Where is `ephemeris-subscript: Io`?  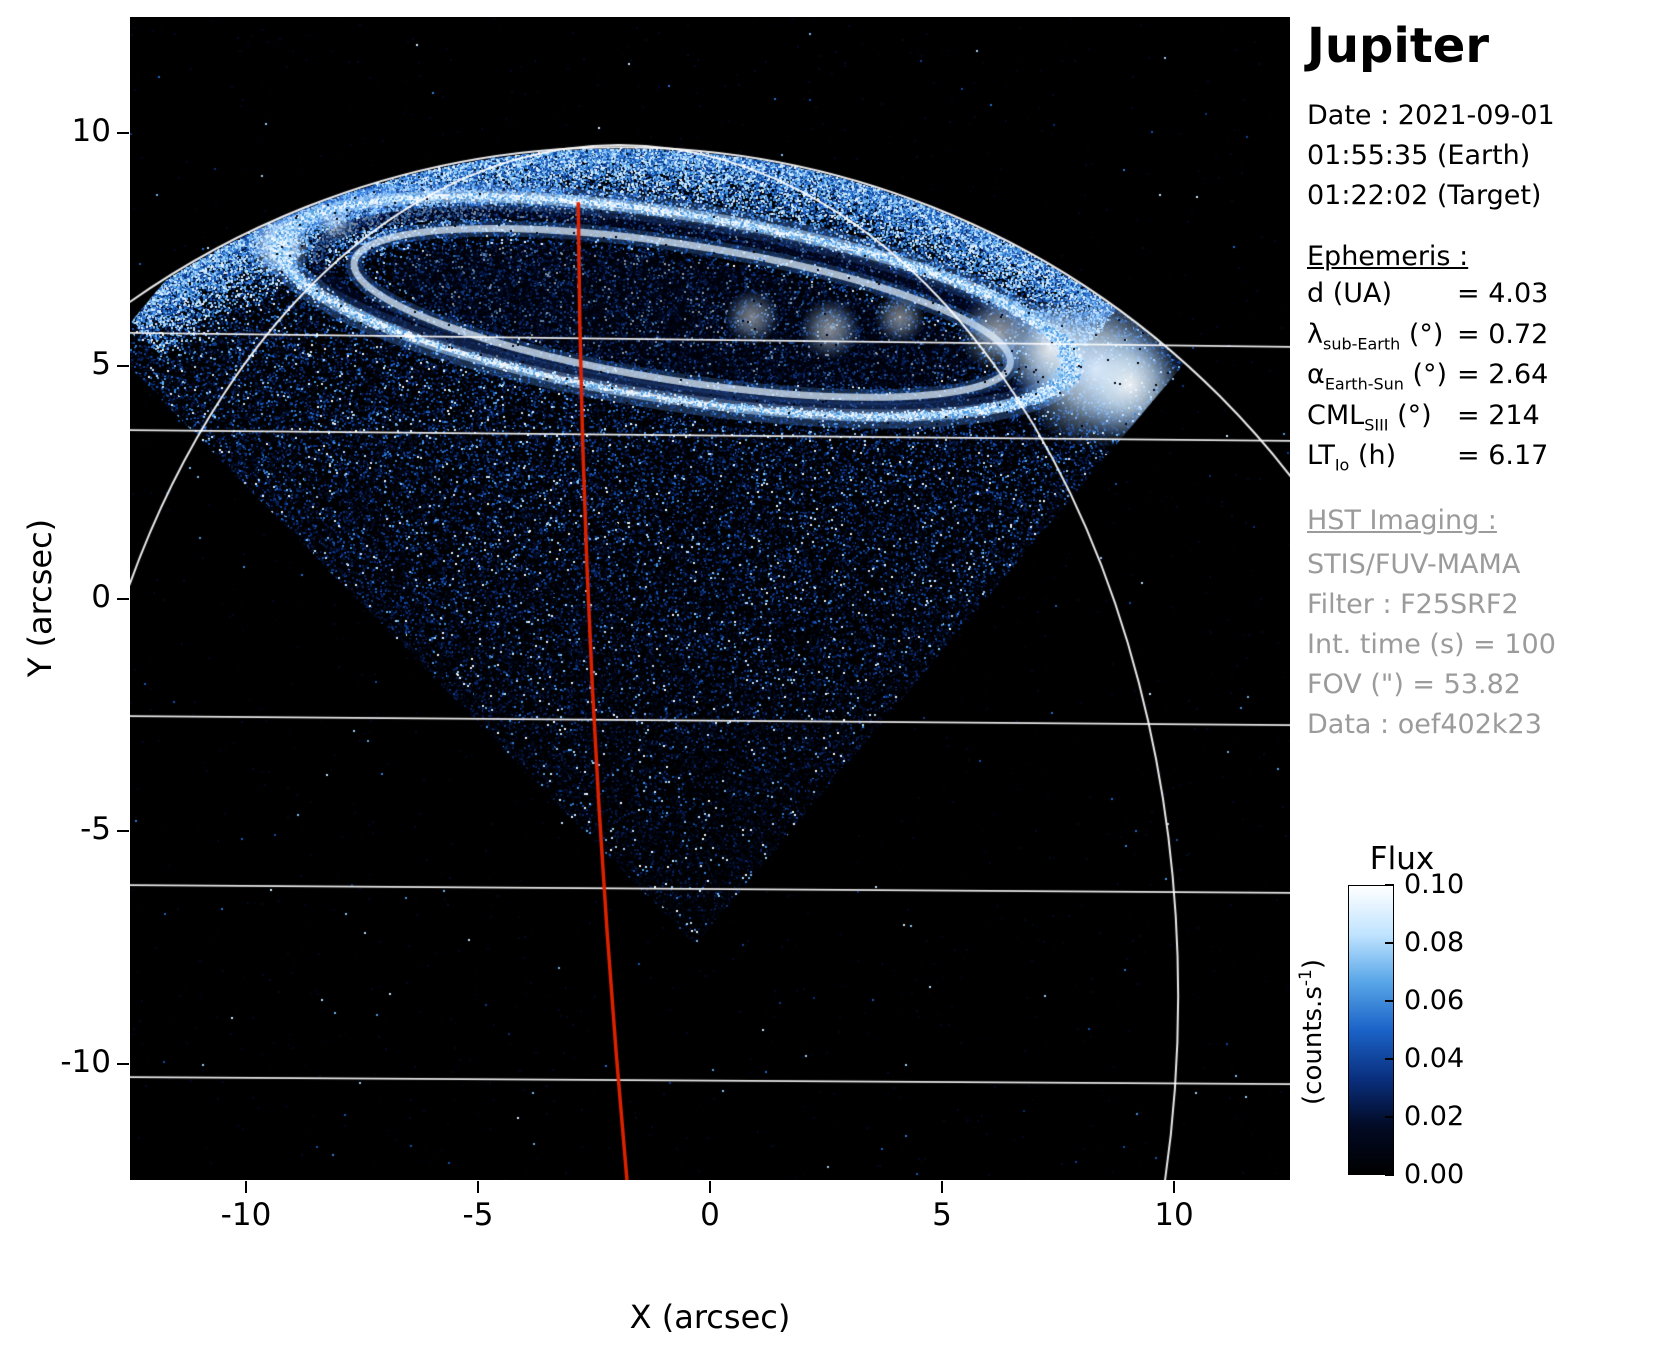
ephemeris-subscript: Io is located at coordinates (1342, 465).